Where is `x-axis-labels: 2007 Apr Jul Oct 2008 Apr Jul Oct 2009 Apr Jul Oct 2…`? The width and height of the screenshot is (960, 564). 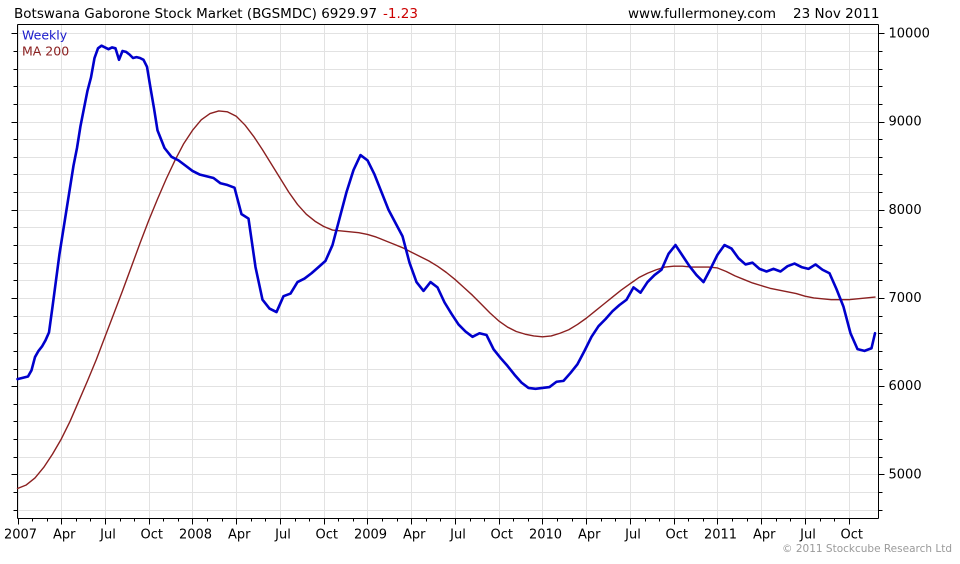
x-axis-labels: 2007 Apr Jul Oct 2008 Apr Jul Oct 2009 Apr Jul Oct 2… is located at coordinates (433, 535).